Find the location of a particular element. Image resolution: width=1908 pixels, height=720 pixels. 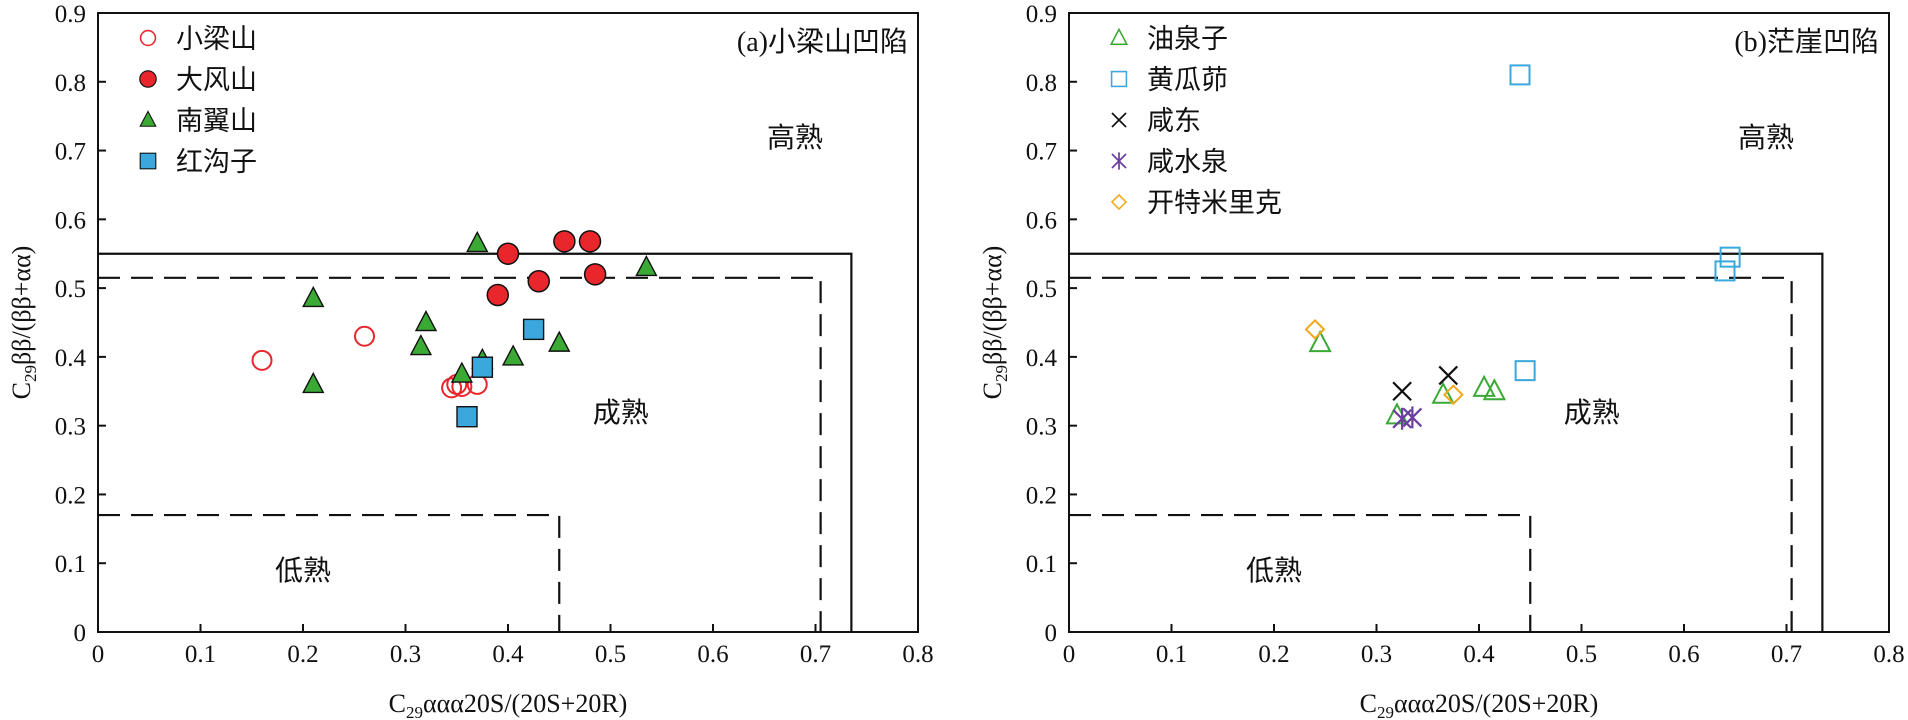

panel-title: (b)茫崖凹陷 is located at coordinates (1806, 42).